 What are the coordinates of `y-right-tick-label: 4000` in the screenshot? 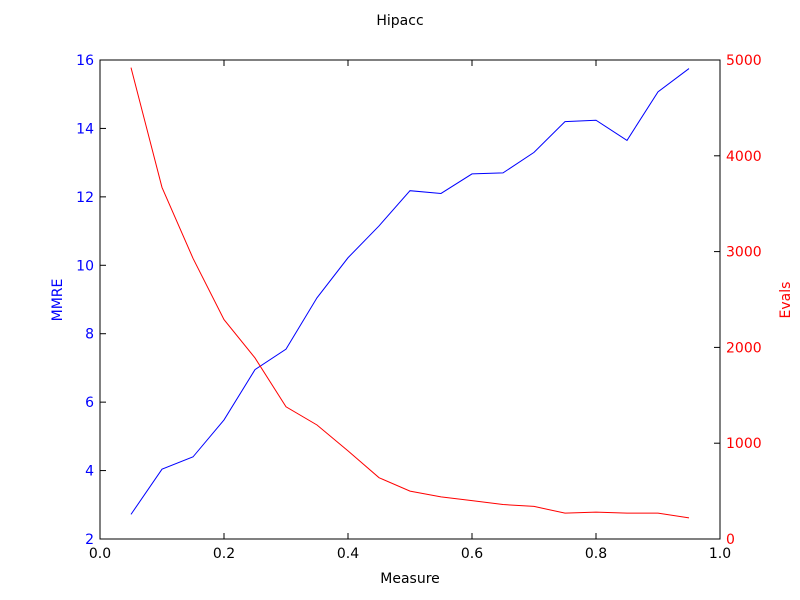 It's located at (744, 157).